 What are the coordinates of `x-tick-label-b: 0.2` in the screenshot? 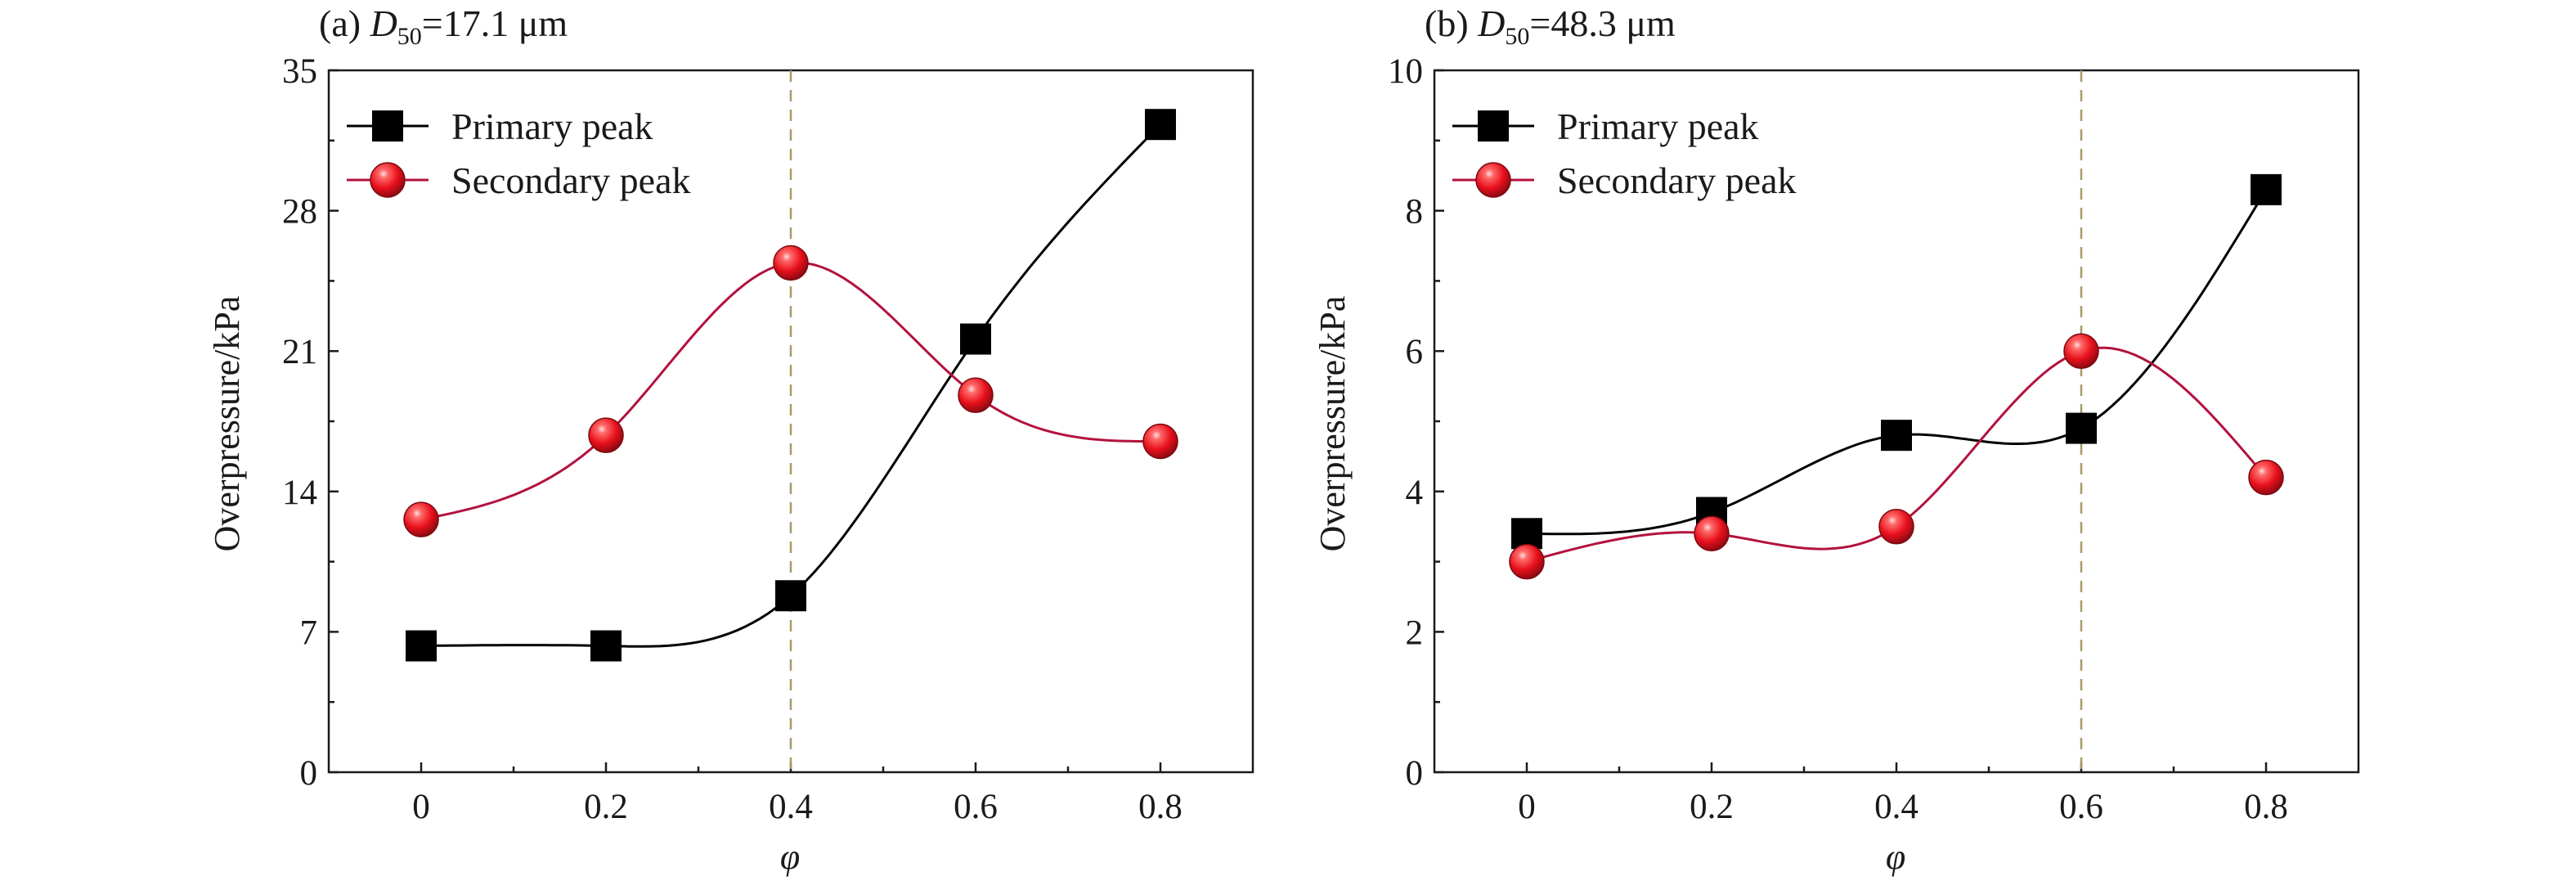 It's located at (1712, 807).